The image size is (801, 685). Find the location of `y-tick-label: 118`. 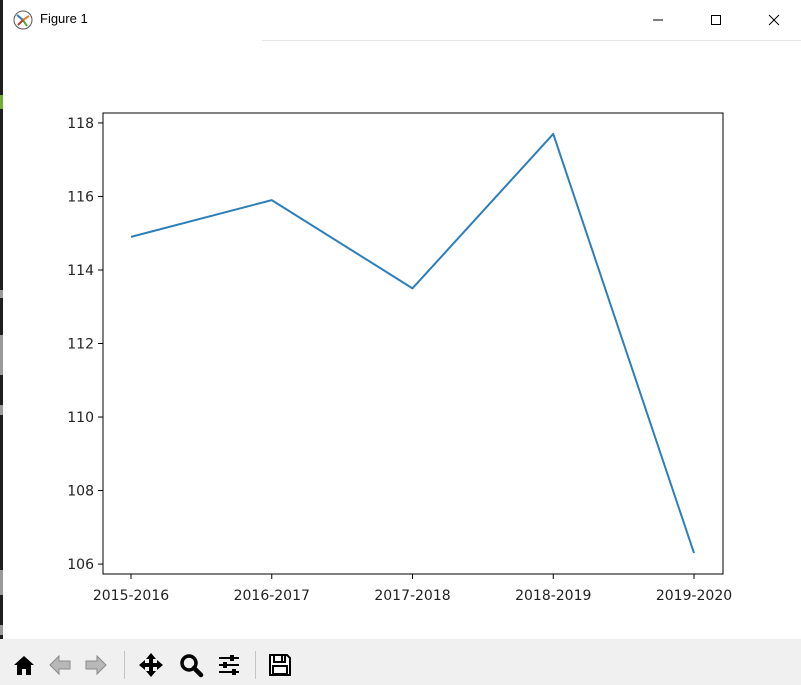

y-tick-label: 118 is located at coordinates (80, 124).